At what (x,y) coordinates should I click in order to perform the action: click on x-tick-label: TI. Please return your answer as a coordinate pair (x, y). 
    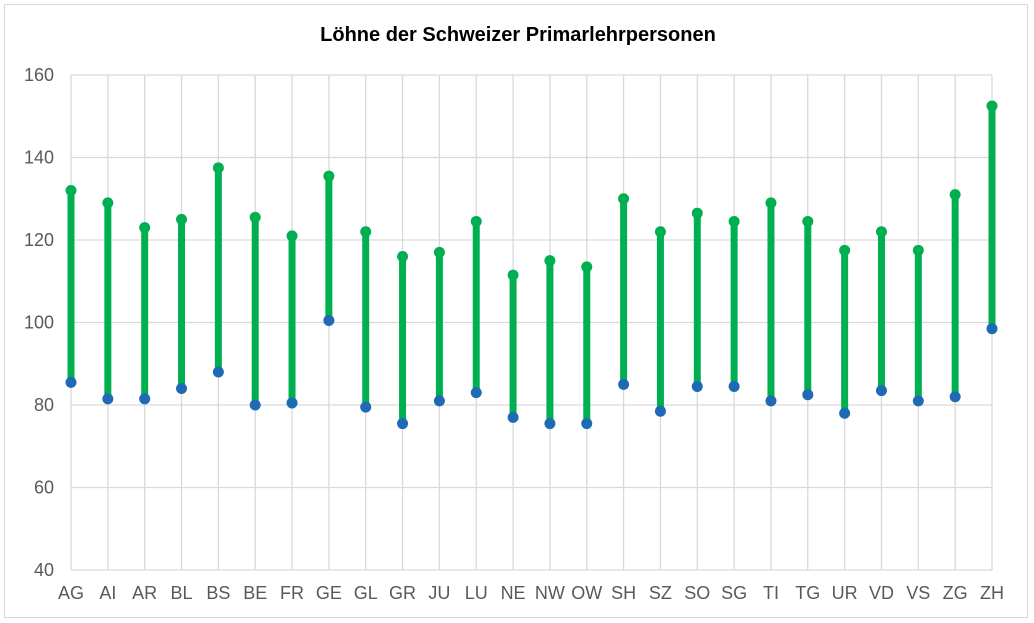
    Looking at the image, I should click on (771, 593).